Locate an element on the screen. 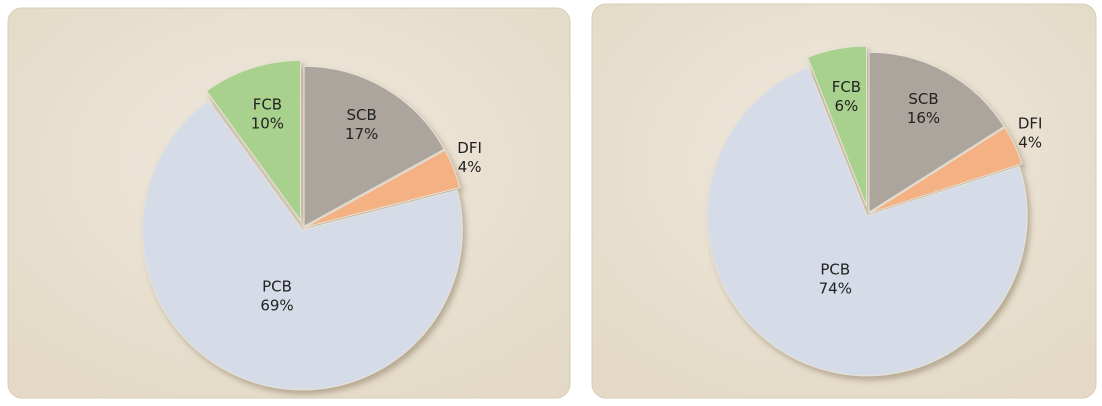 The image size is (1102, 406). value-label: 74% is located at coordinates (835, 288).